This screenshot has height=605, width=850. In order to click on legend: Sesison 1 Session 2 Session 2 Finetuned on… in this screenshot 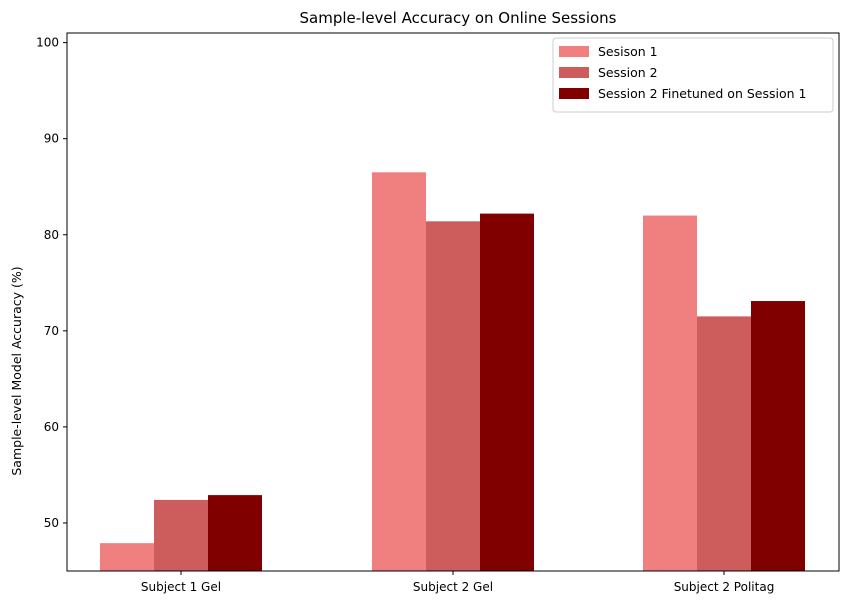, I will do `click(693, 75)`.